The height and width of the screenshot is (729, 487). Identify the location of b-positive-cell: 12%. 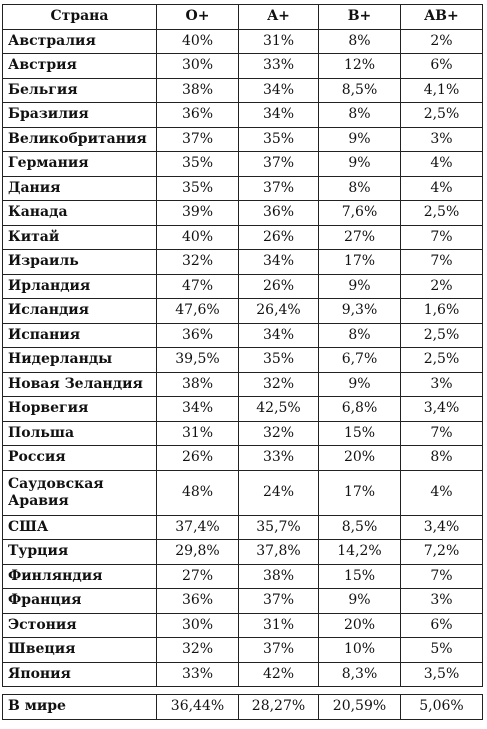
(359, 66).